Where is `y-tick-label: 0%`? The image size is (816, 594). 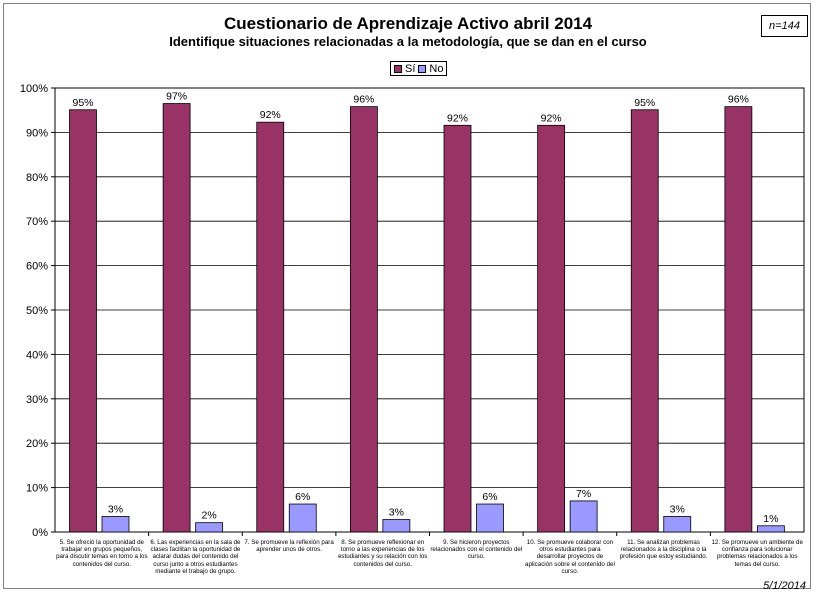
y-tick-label: 0% is located at coordinates (40, 533).